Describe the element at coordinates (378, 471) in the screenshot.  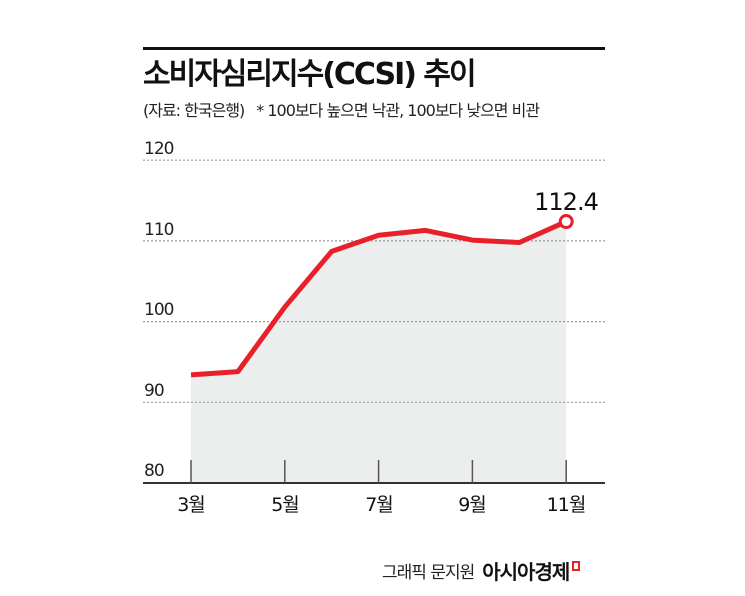
I see `x-ticks` at that location.